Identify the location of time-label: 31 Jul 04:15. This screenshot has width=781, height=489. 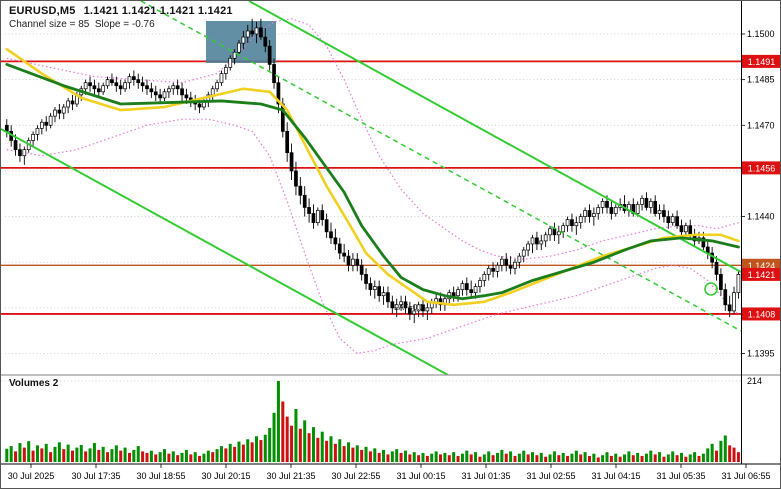
(615, 476).